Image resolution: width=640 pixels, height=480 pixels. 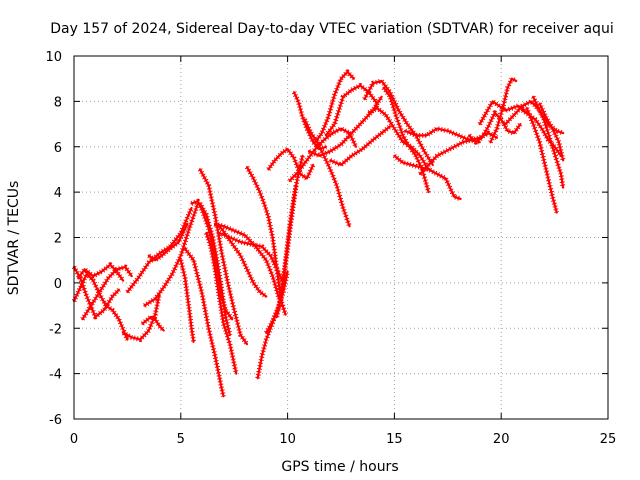 I want to click on x-axis-label: GPS time / hours, so click(x=339, y=467).